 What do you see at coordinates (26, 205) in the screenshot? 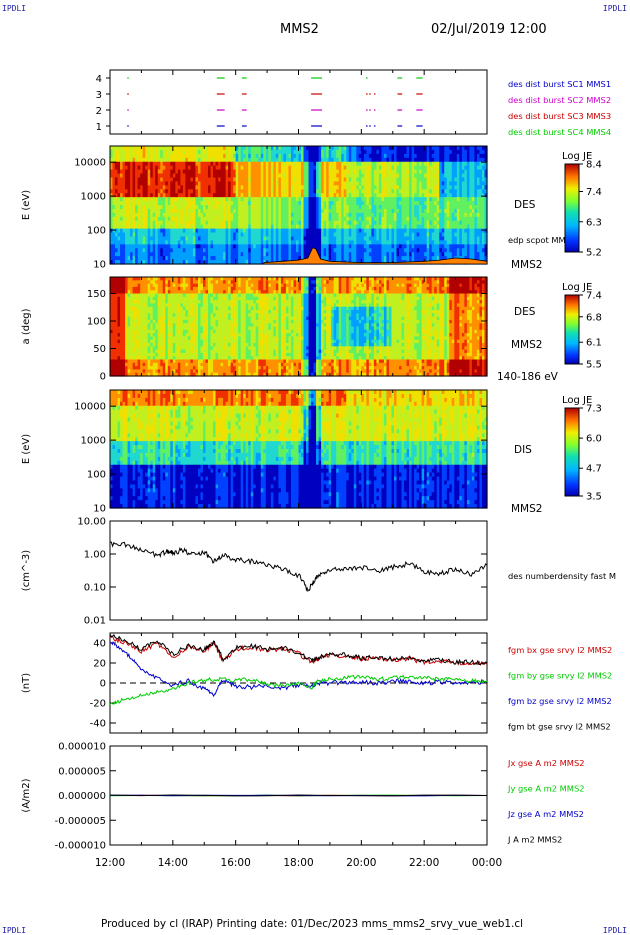
I see `y-axis-label: E (eV)` at bounding box center [26, 205].